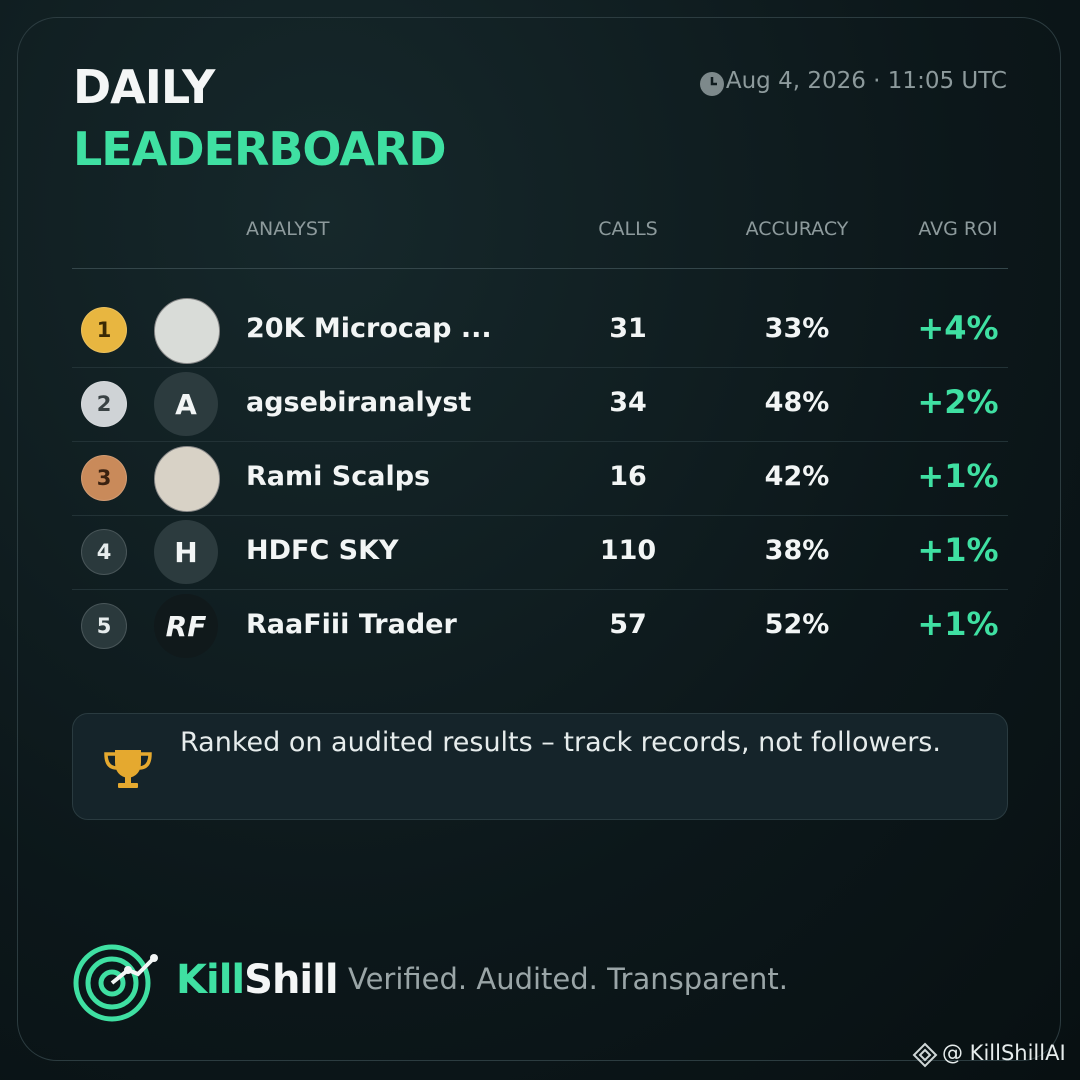  I want to click on avg-roi: +4%, so click(958, 328).